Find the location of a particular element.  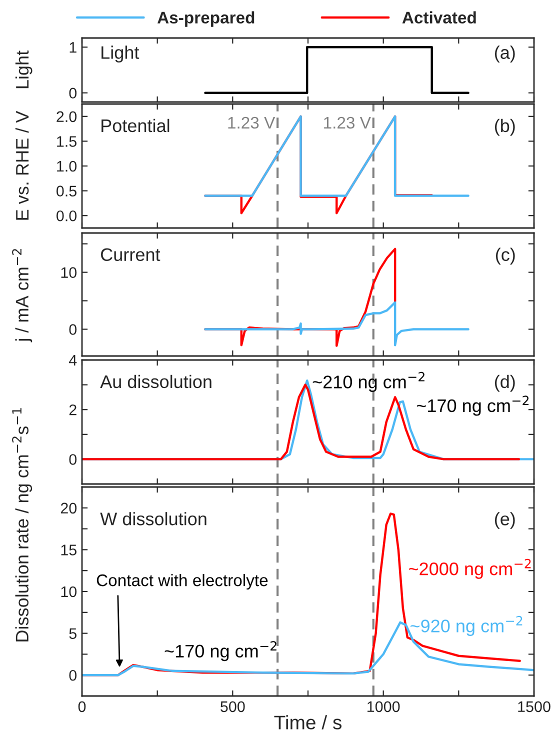

annotation: Current is located at coordinates (130, 255).